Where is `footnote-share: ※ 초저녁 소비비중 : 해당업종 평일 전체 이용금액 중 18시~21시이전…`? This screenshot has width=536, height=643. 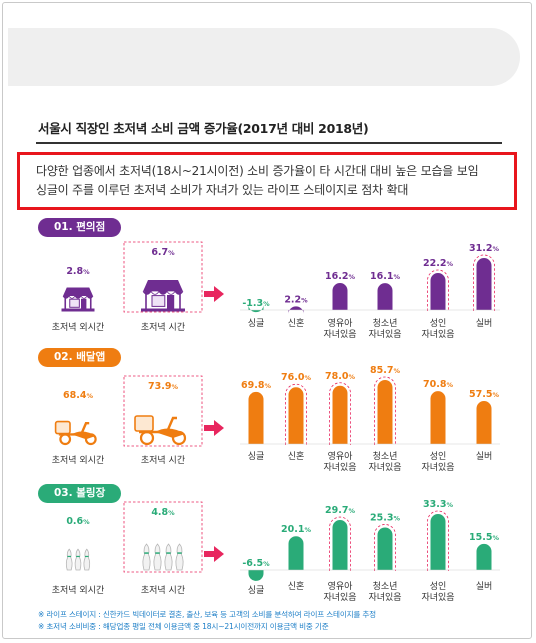
footnote-share: ※ 초저녁 소비비중 : 해당업종 평일 전체 이용금액 중 18시~21시이전… is located at coordinates (183, 626).